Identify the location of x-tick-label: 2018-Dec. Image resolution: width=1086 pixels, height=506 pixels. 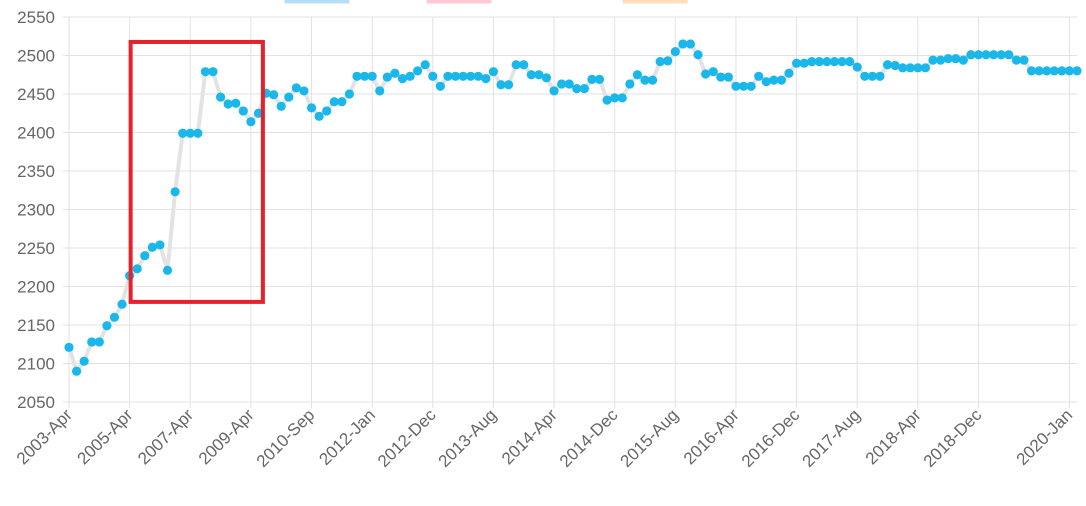
(953, 438).